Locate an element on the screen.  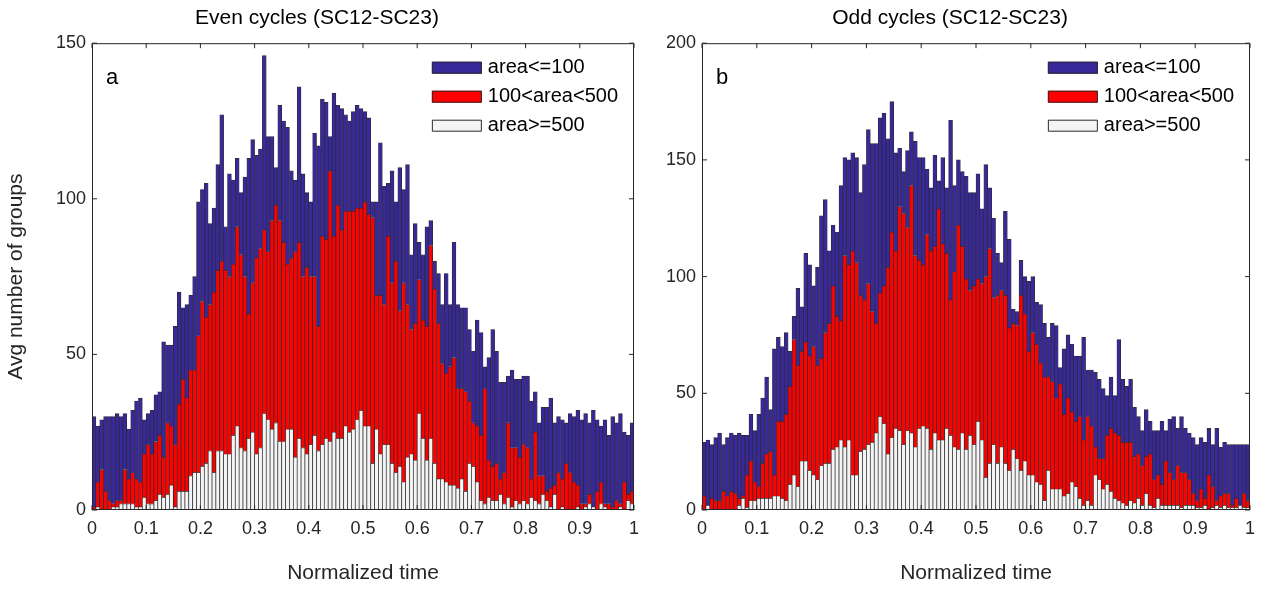
y-axis-title: Avg number of groups is located at coordinates (15, 276).